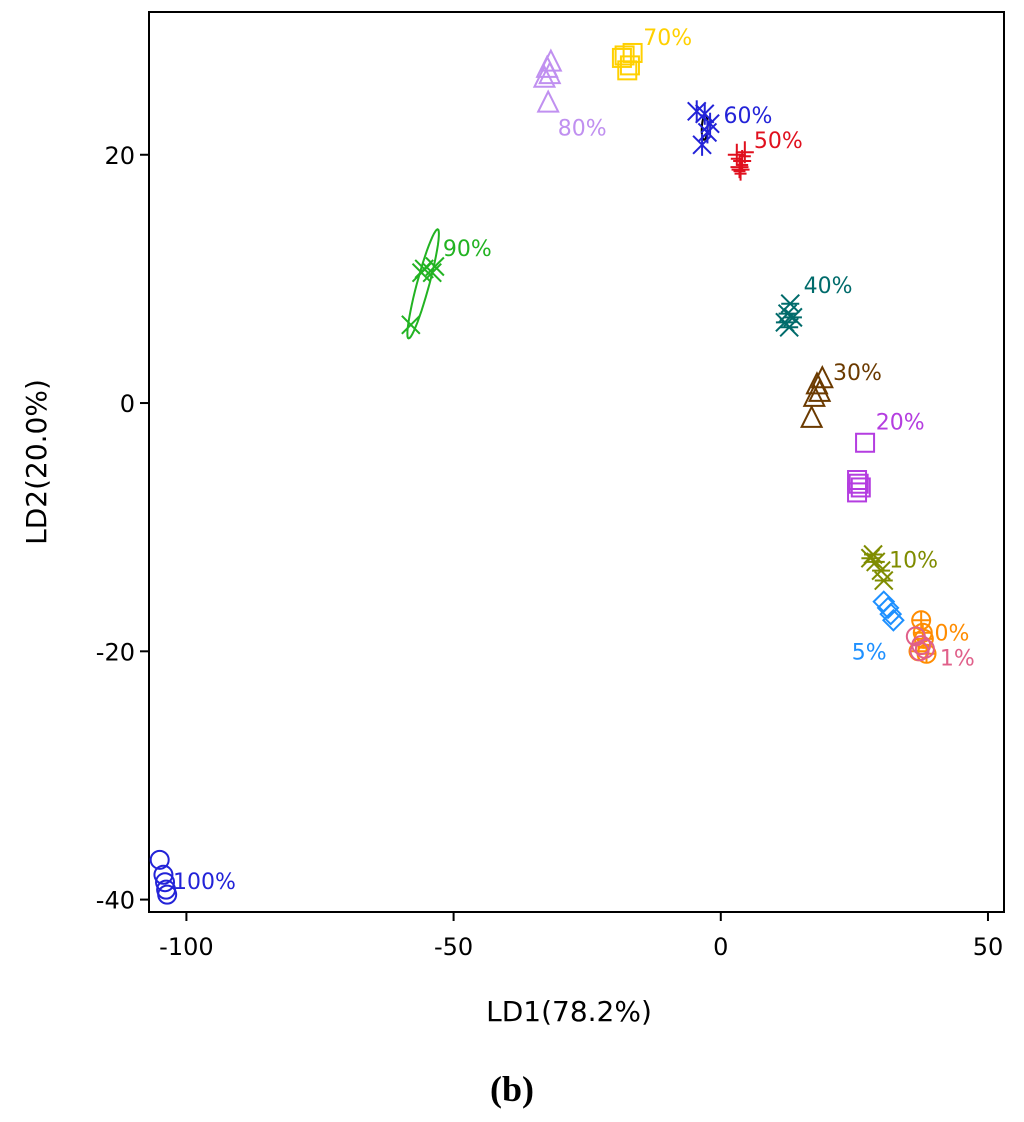 The image size is (1024, 1122). I want to click on confidence-ellipses, so click(557, 227).